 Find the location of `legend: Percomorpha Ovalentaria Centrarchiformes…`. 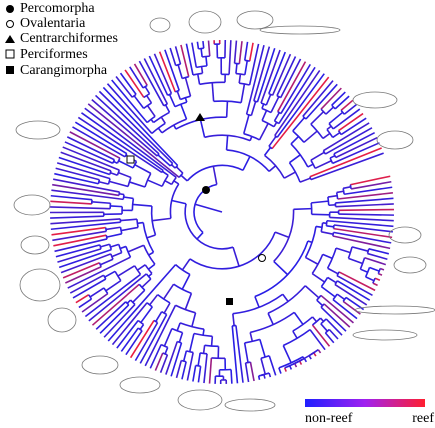

legend: Percomorpha Ovalentaria Centrarchiformes… is located at coordinates (61, 39).